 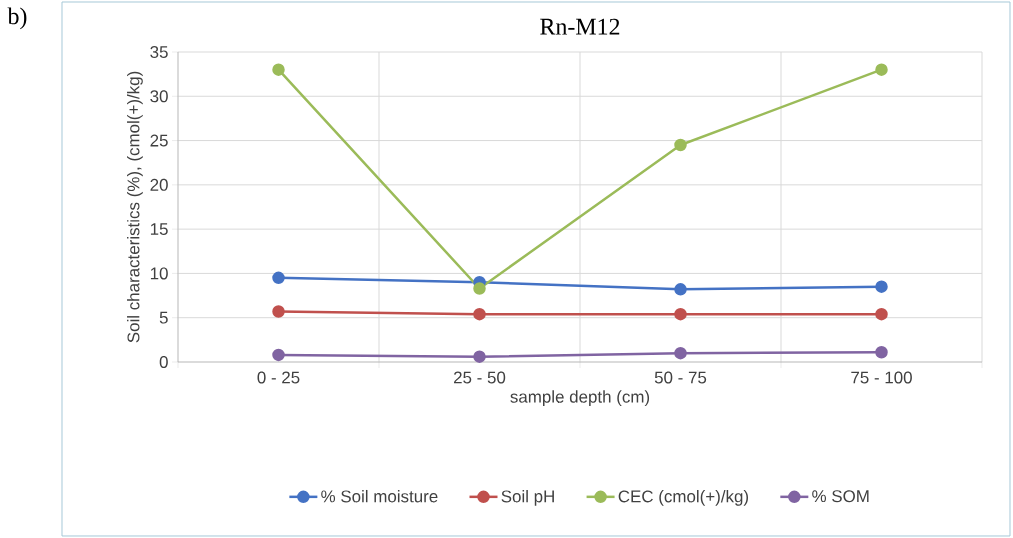 What do you see at coordinates (580, 26) in the screenshot?
I see `chart-title: Rn-M12` at bounding box center [580, 26].